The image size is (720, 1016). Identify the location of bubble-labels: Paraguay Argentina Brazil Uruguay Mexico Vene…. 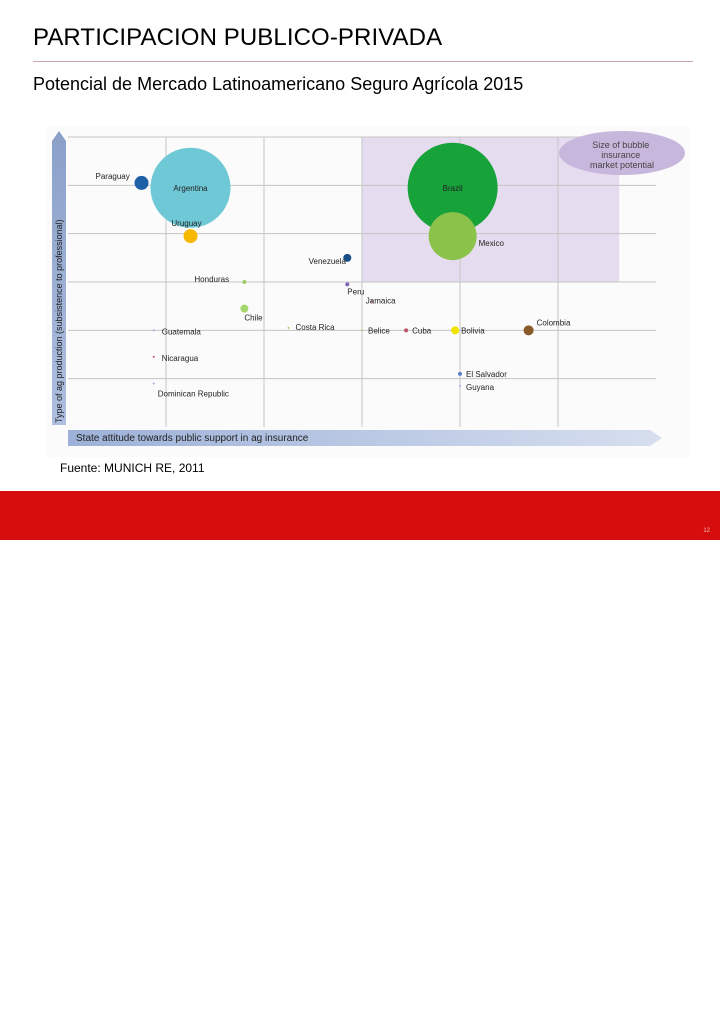
(333, 285).